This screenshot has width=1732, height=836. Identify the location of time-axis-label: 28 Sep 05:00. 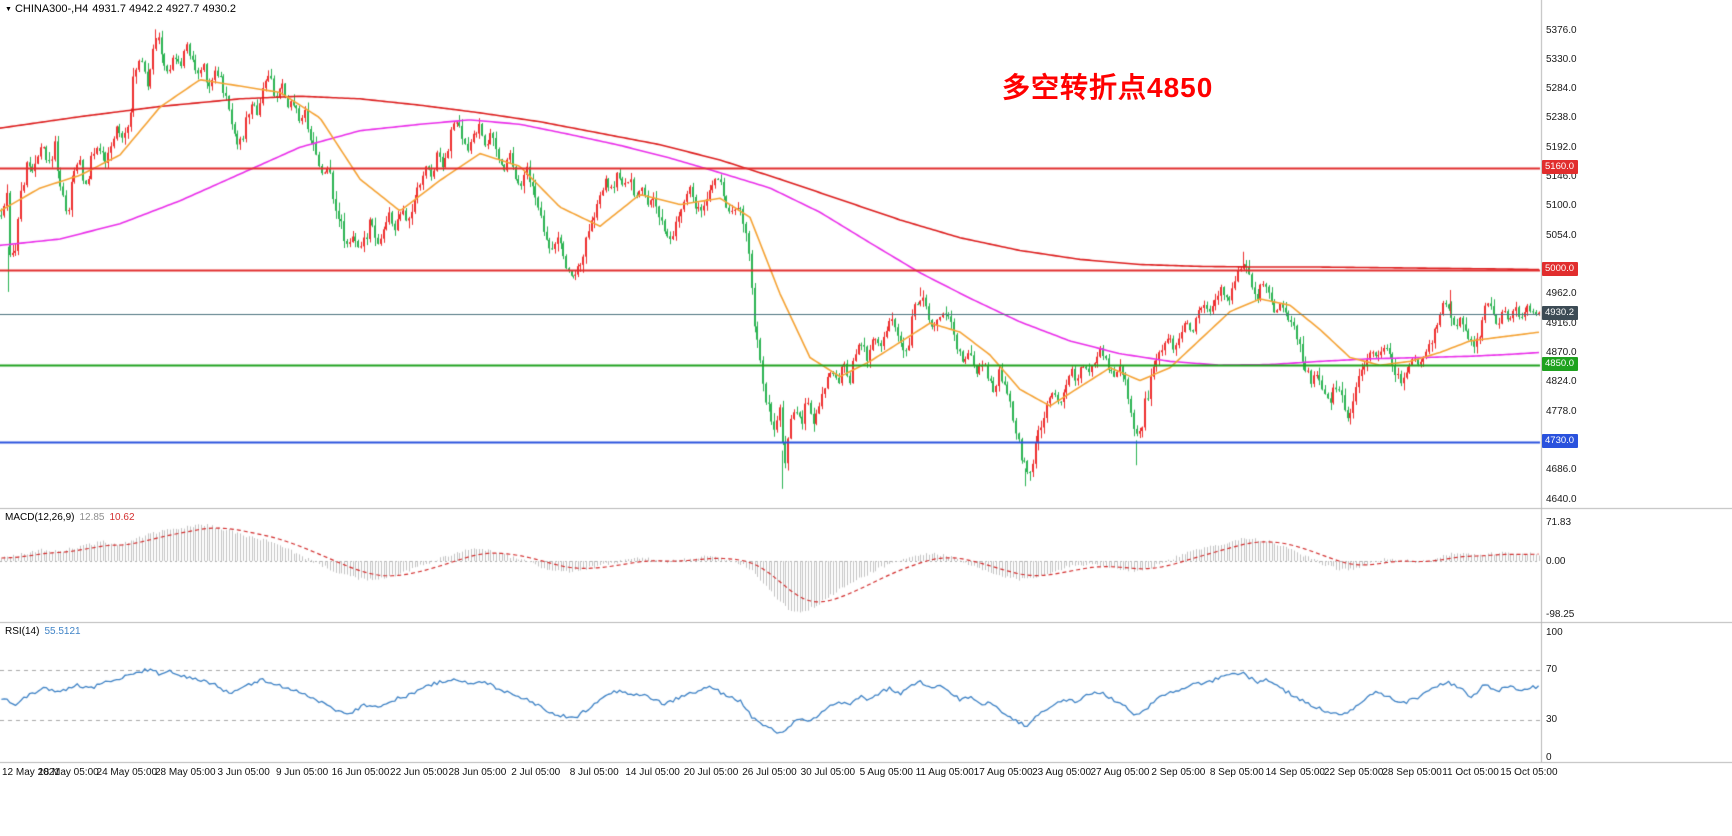
(1412, 772).